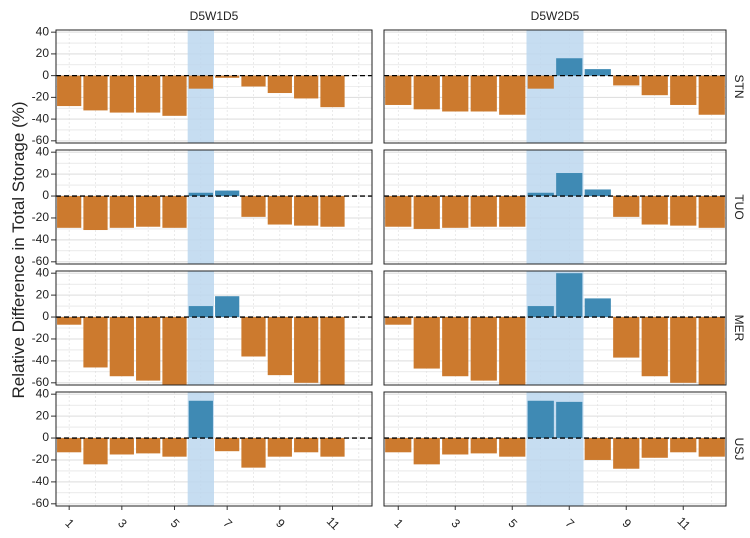  I want to click on panel-stn-d5w2d5, so click(555, 86).